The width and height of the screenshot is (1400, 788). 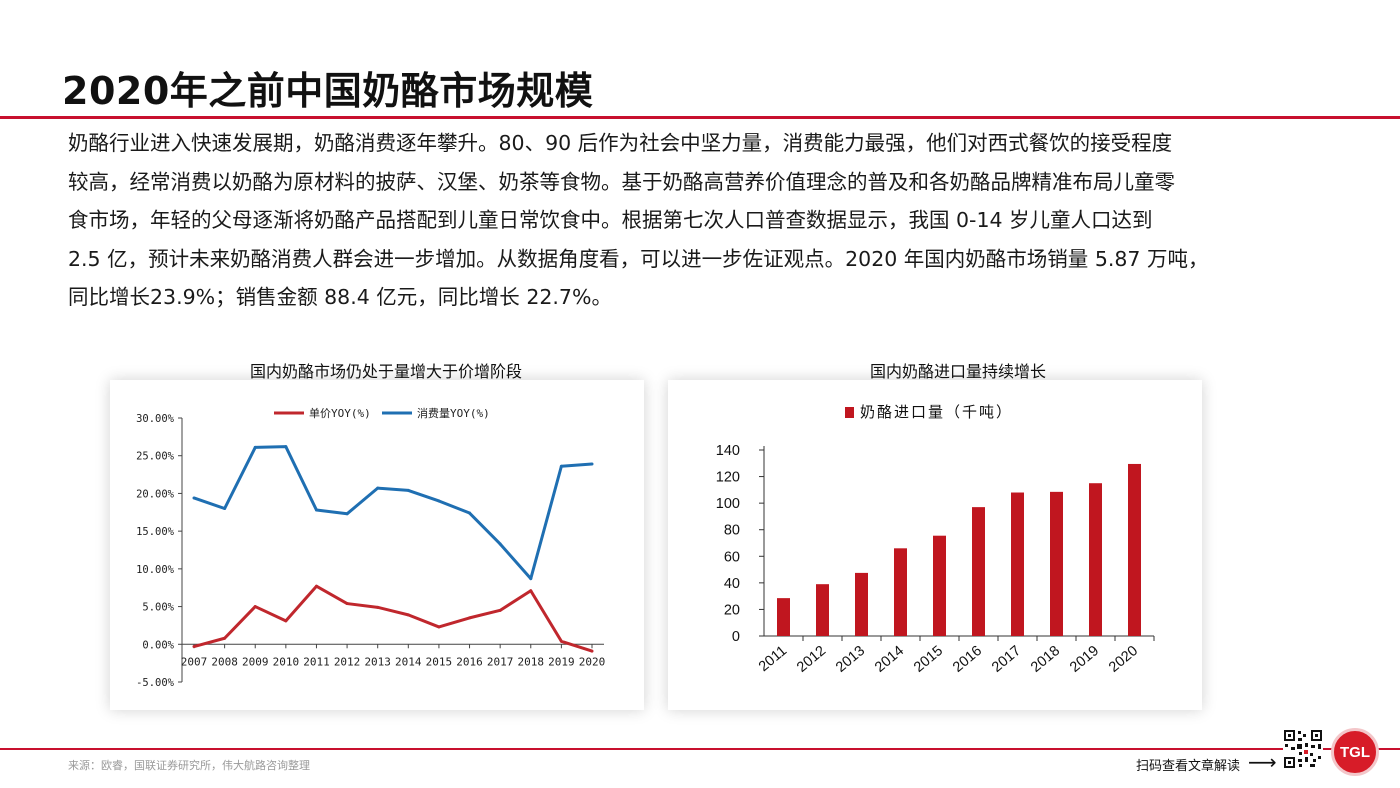 What do you see at coordinates (1262, 762) in the screenshot?
I see `arrow-icon: ⟶` at bounding box center [1262, 762].